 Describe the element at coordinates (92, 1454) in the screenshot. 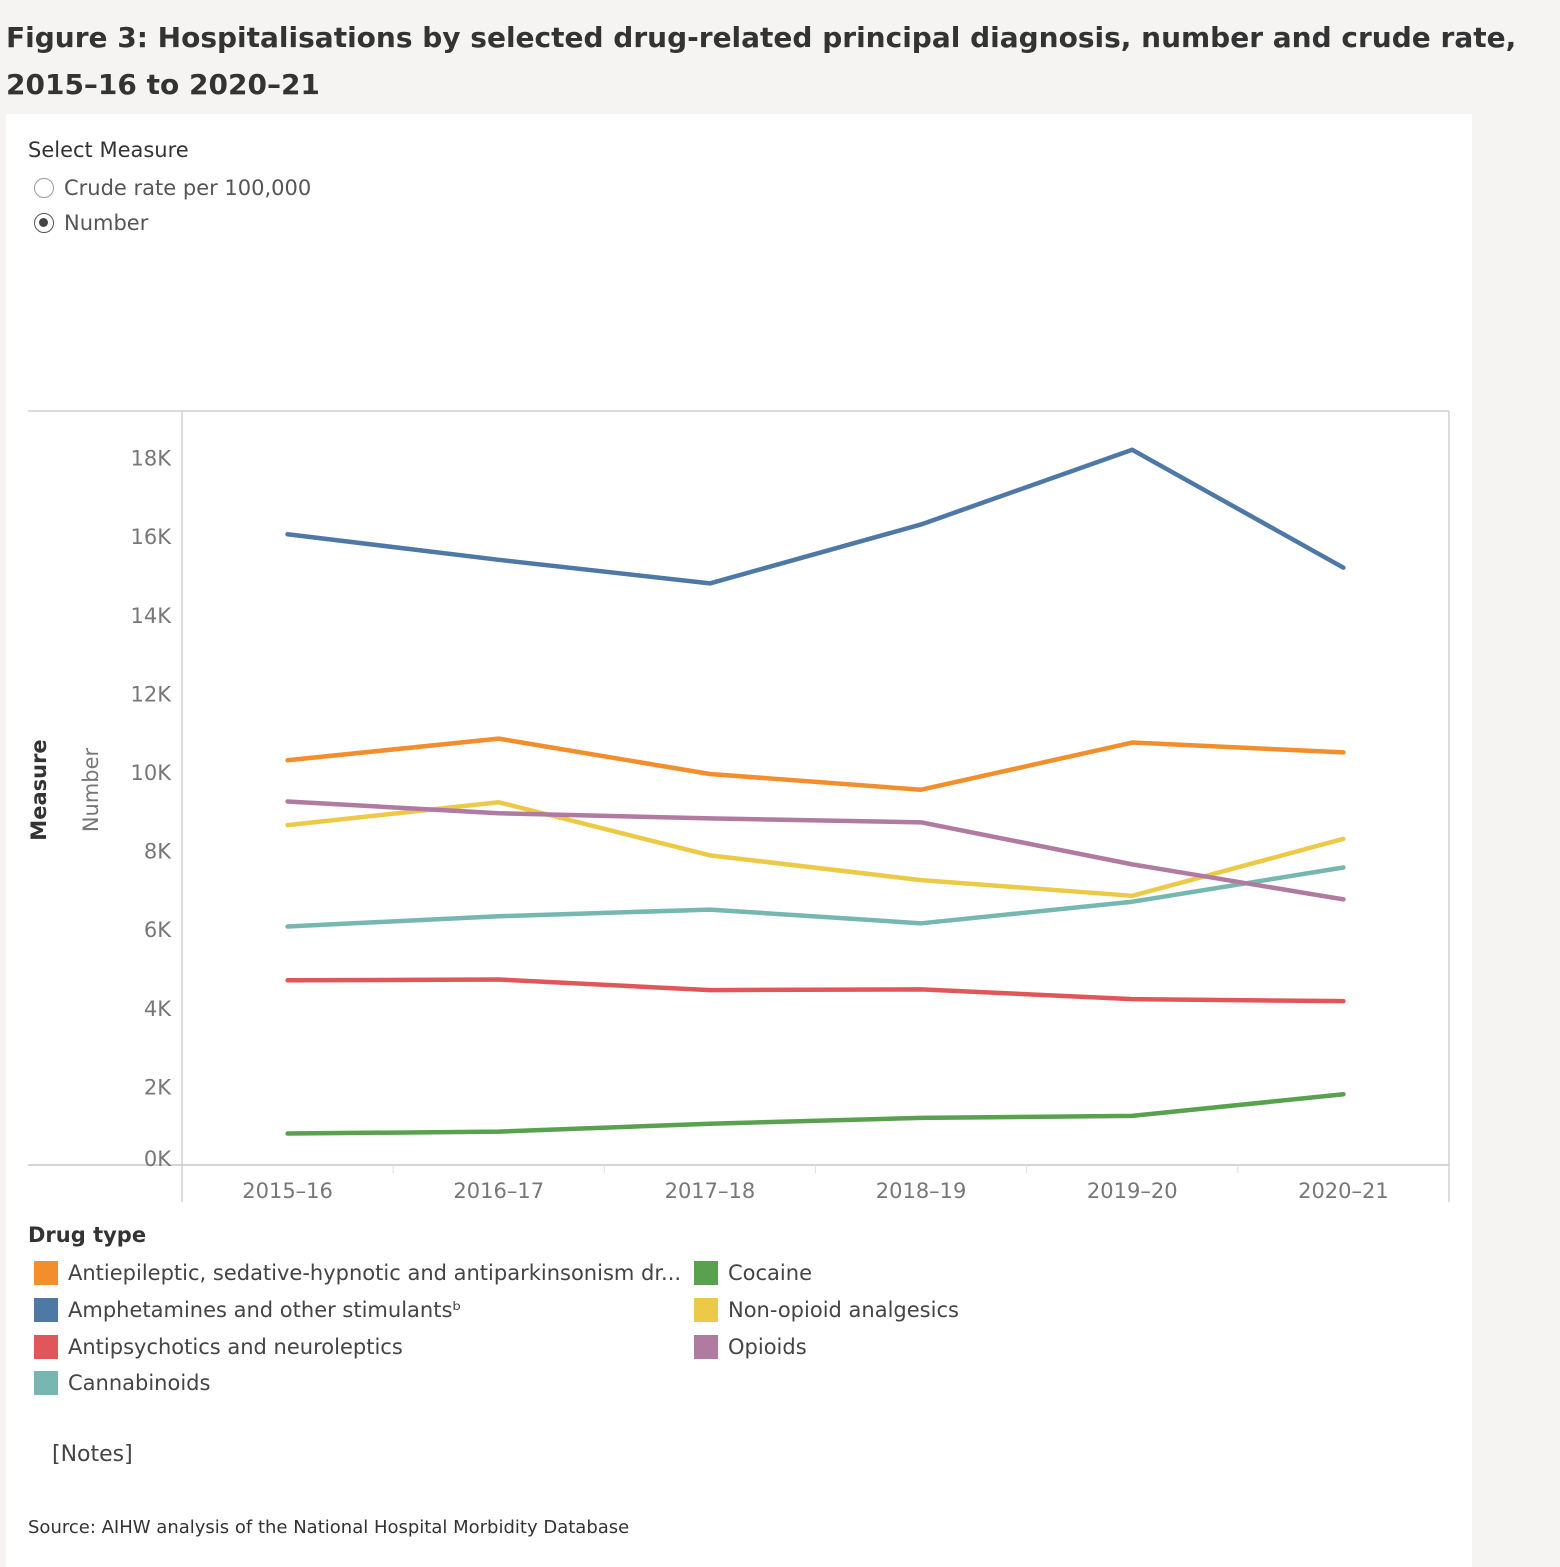

I see `notes-link: [Notes]` at that location.